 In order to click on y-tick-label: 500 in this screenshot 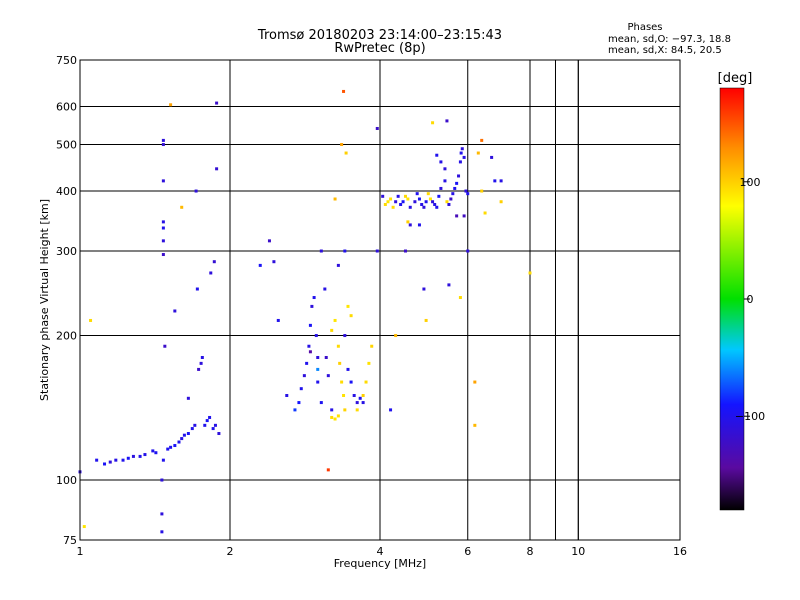, I will do `click(66, 145)`.